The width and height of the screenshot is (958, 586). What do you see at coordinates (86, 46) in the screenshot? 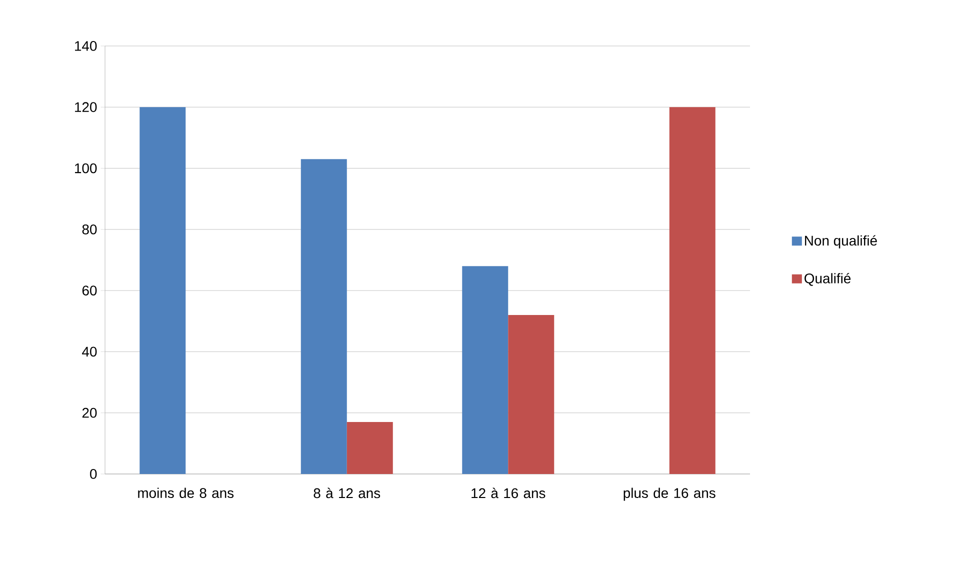
I see `y-tick-label: 140` at bounding box center [86, 46].